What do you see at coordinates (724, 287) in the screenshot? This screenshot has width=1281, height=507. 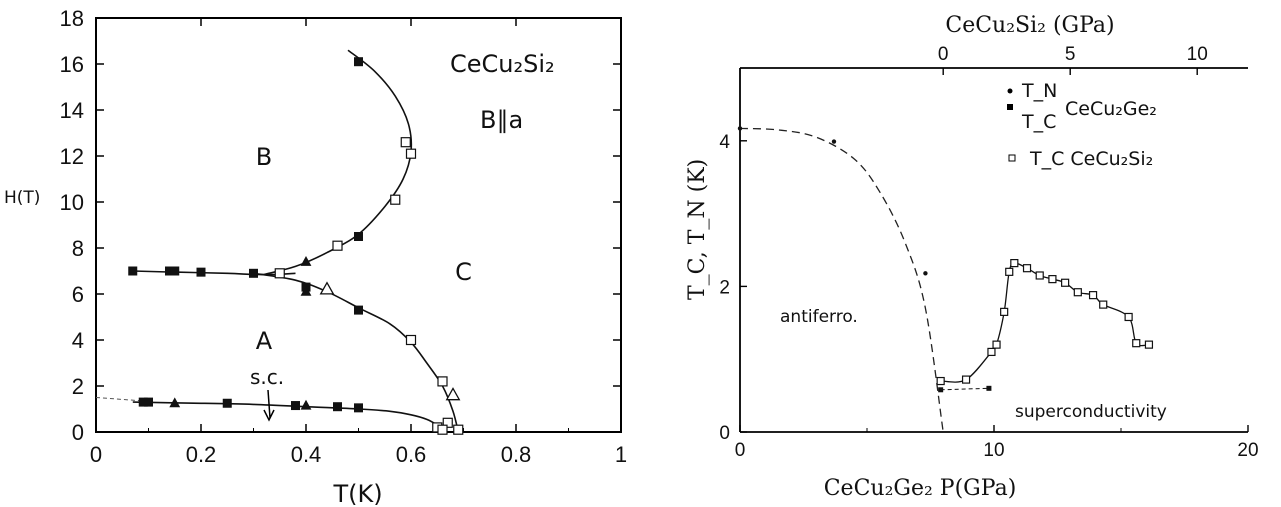 I see `right-y-tick-label: 2` at bounding box center [724, 287].